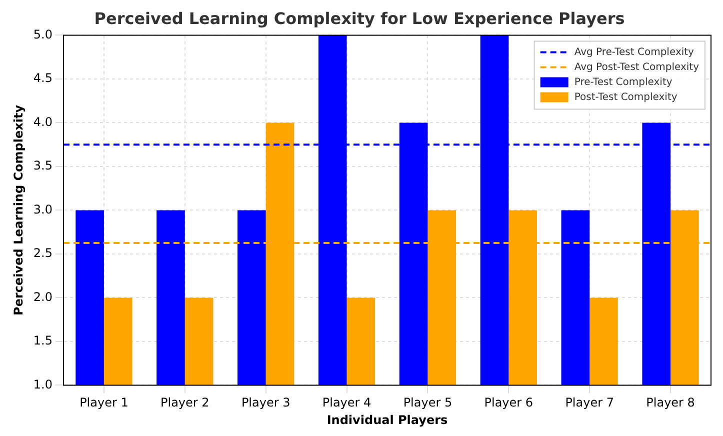 Image resolution: width=723 pixels, height=436 pixels. I want to click on y-axis-title: Perceived Learning Complexity, so click(18, 210).